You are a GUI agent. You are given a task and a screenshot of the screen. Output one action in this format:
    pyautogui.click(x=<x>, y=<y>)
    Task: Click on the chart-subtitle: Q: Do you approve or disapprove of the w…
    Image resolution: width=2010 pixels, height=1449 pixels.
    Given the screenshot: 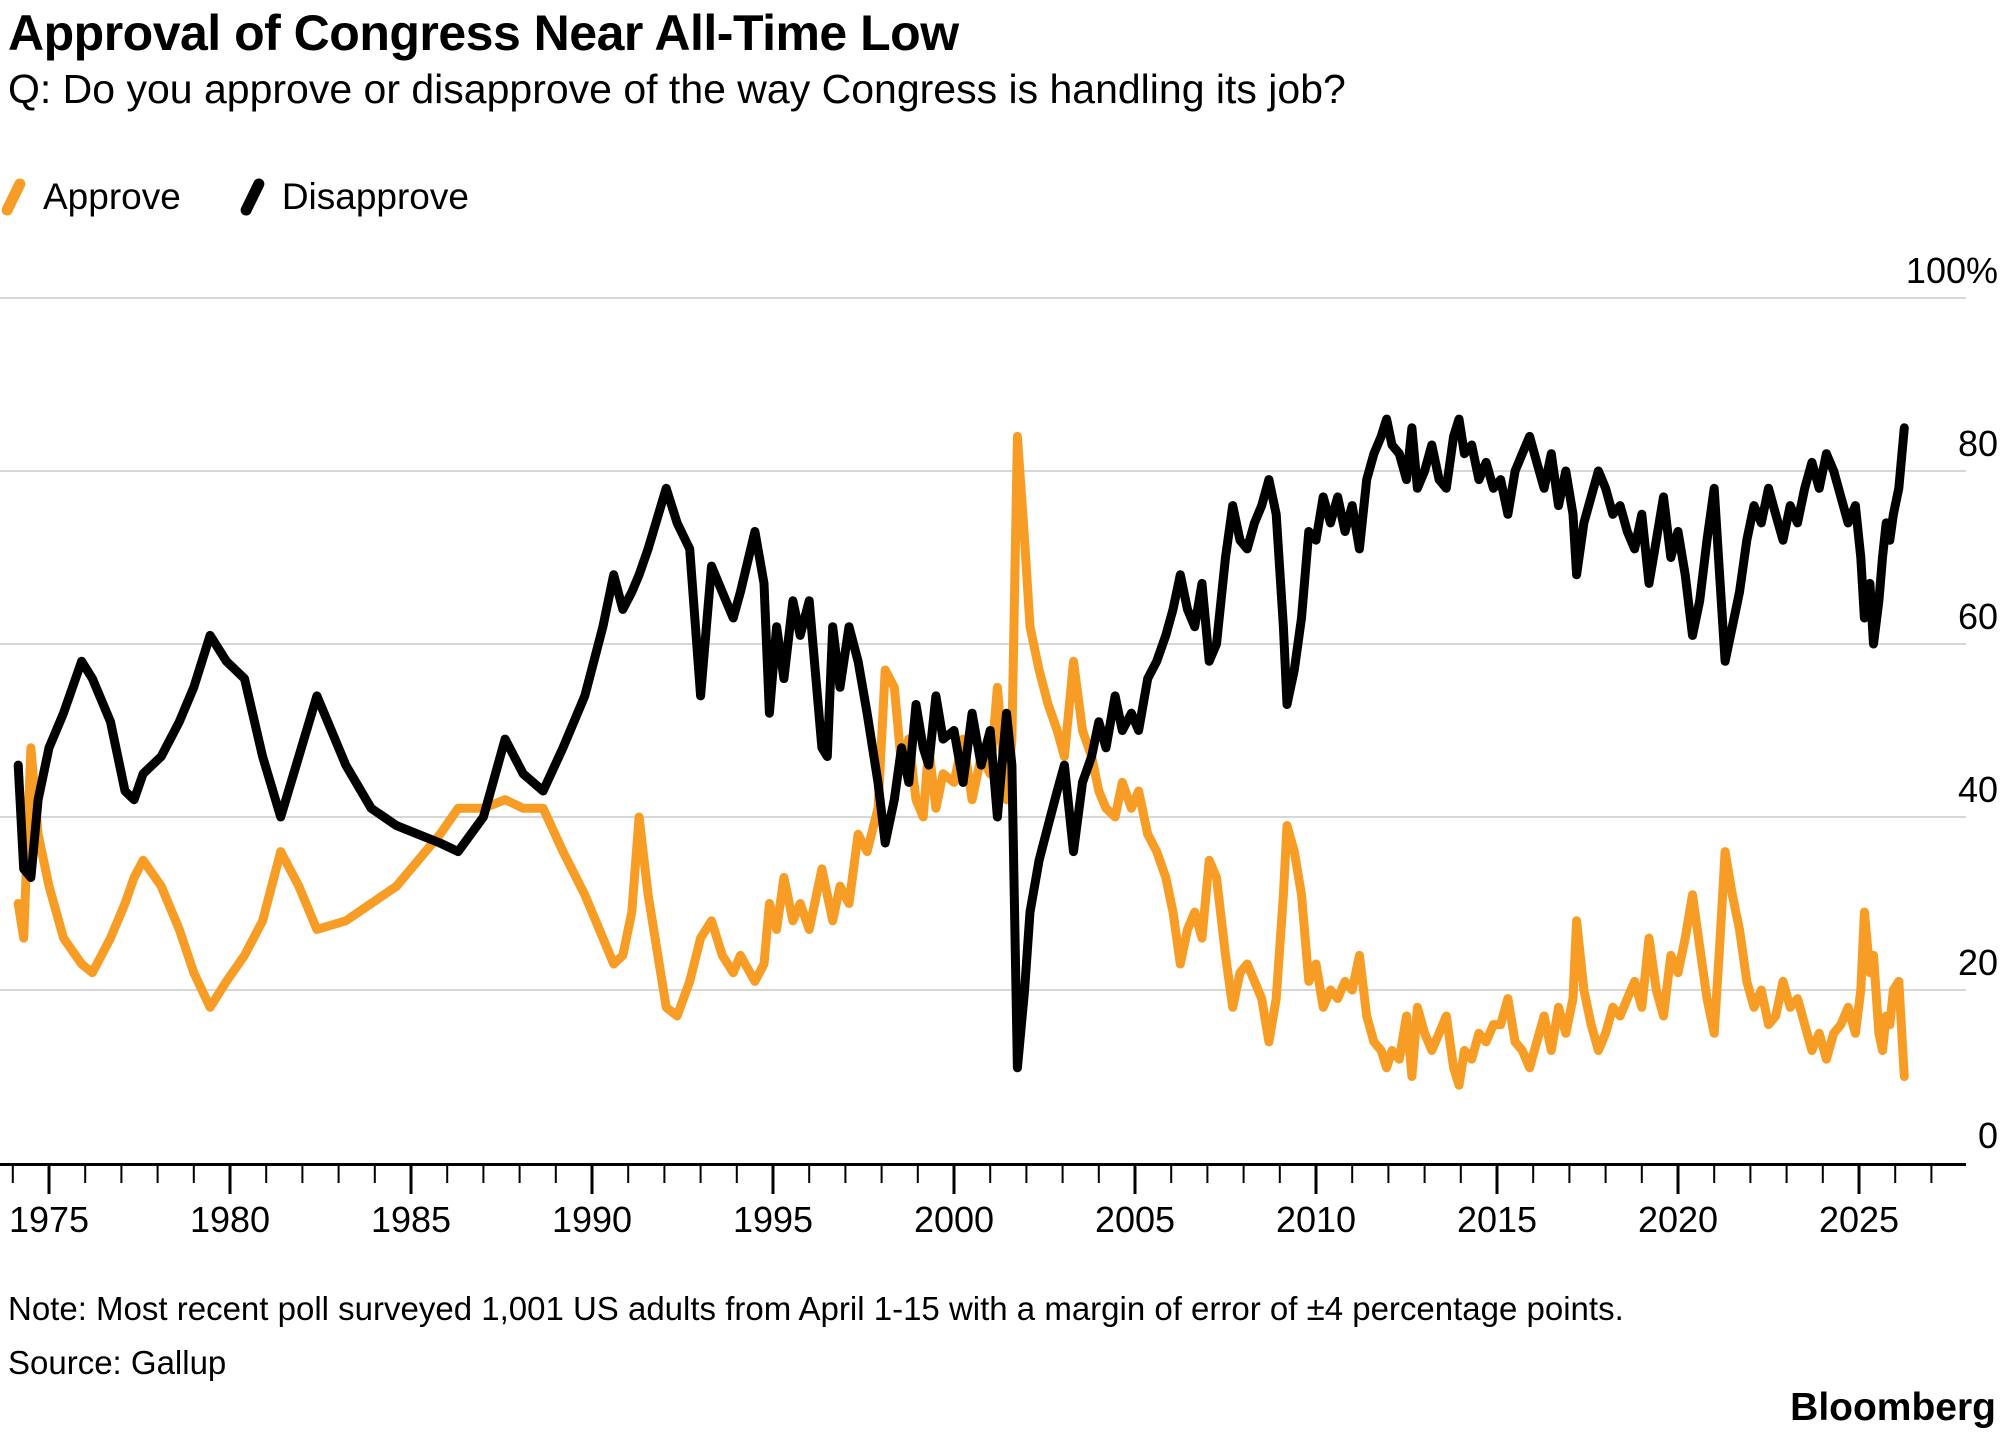 What is the action you would take?
    pyautogui.click(x=677, y=89)
    